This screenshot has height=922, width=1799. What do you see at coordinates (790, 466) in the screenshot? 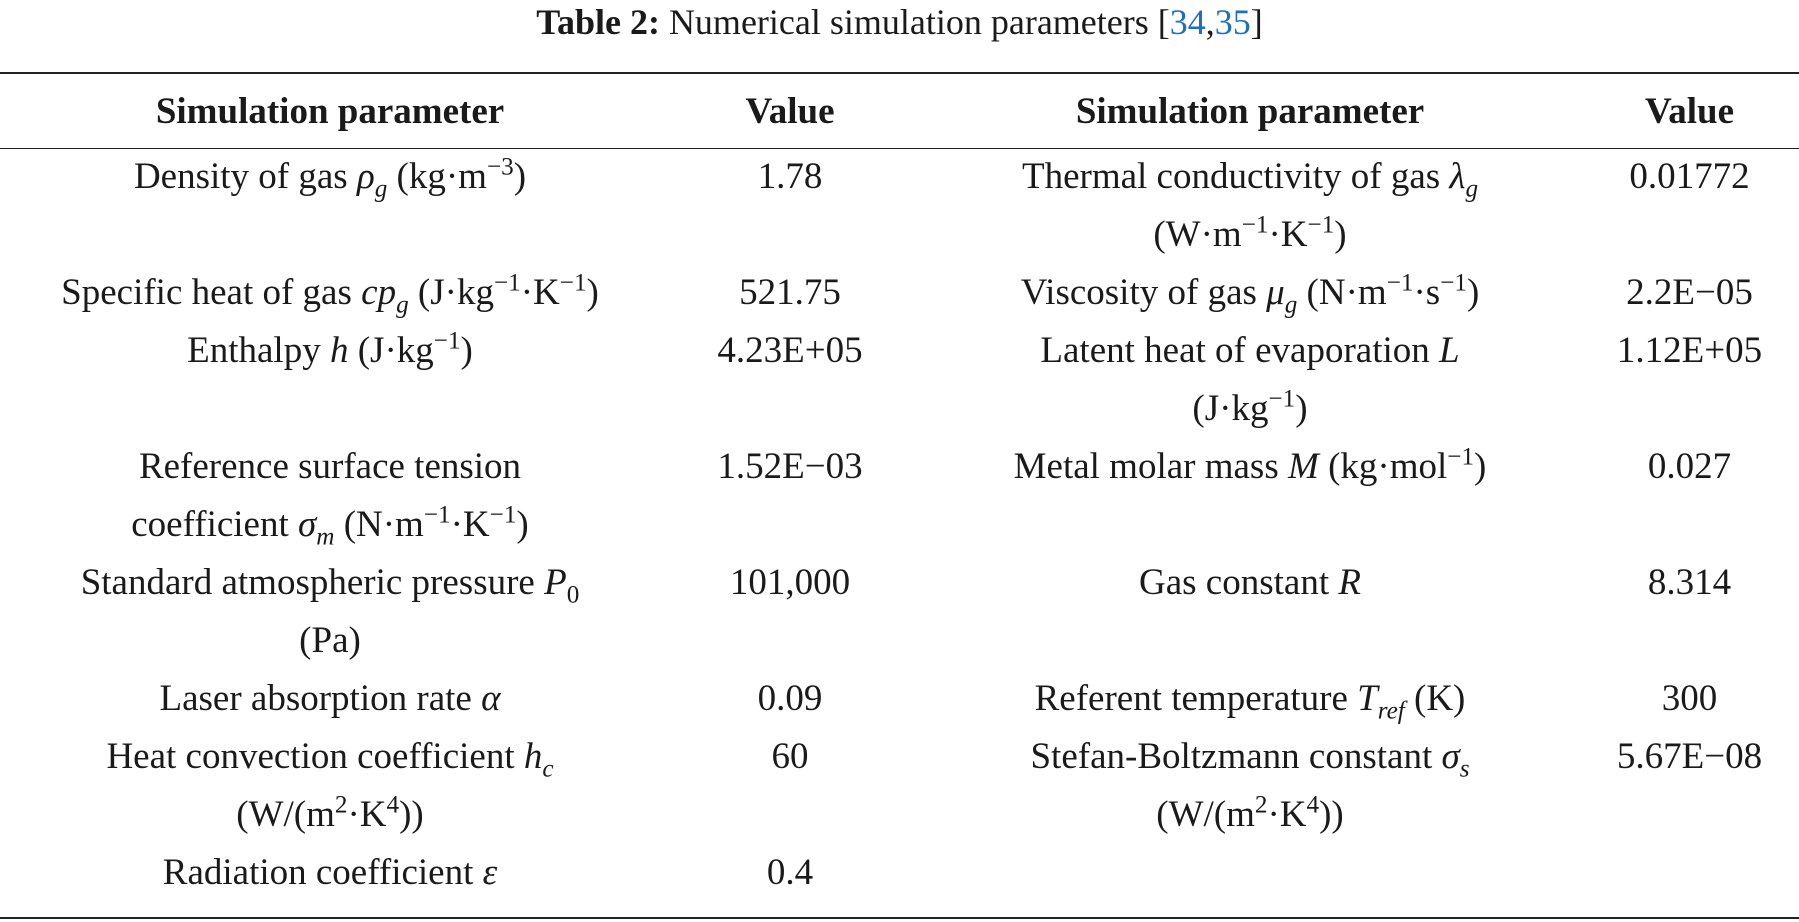
I see `value-cell: 1.52E−03` at bounding box center [790, 466].